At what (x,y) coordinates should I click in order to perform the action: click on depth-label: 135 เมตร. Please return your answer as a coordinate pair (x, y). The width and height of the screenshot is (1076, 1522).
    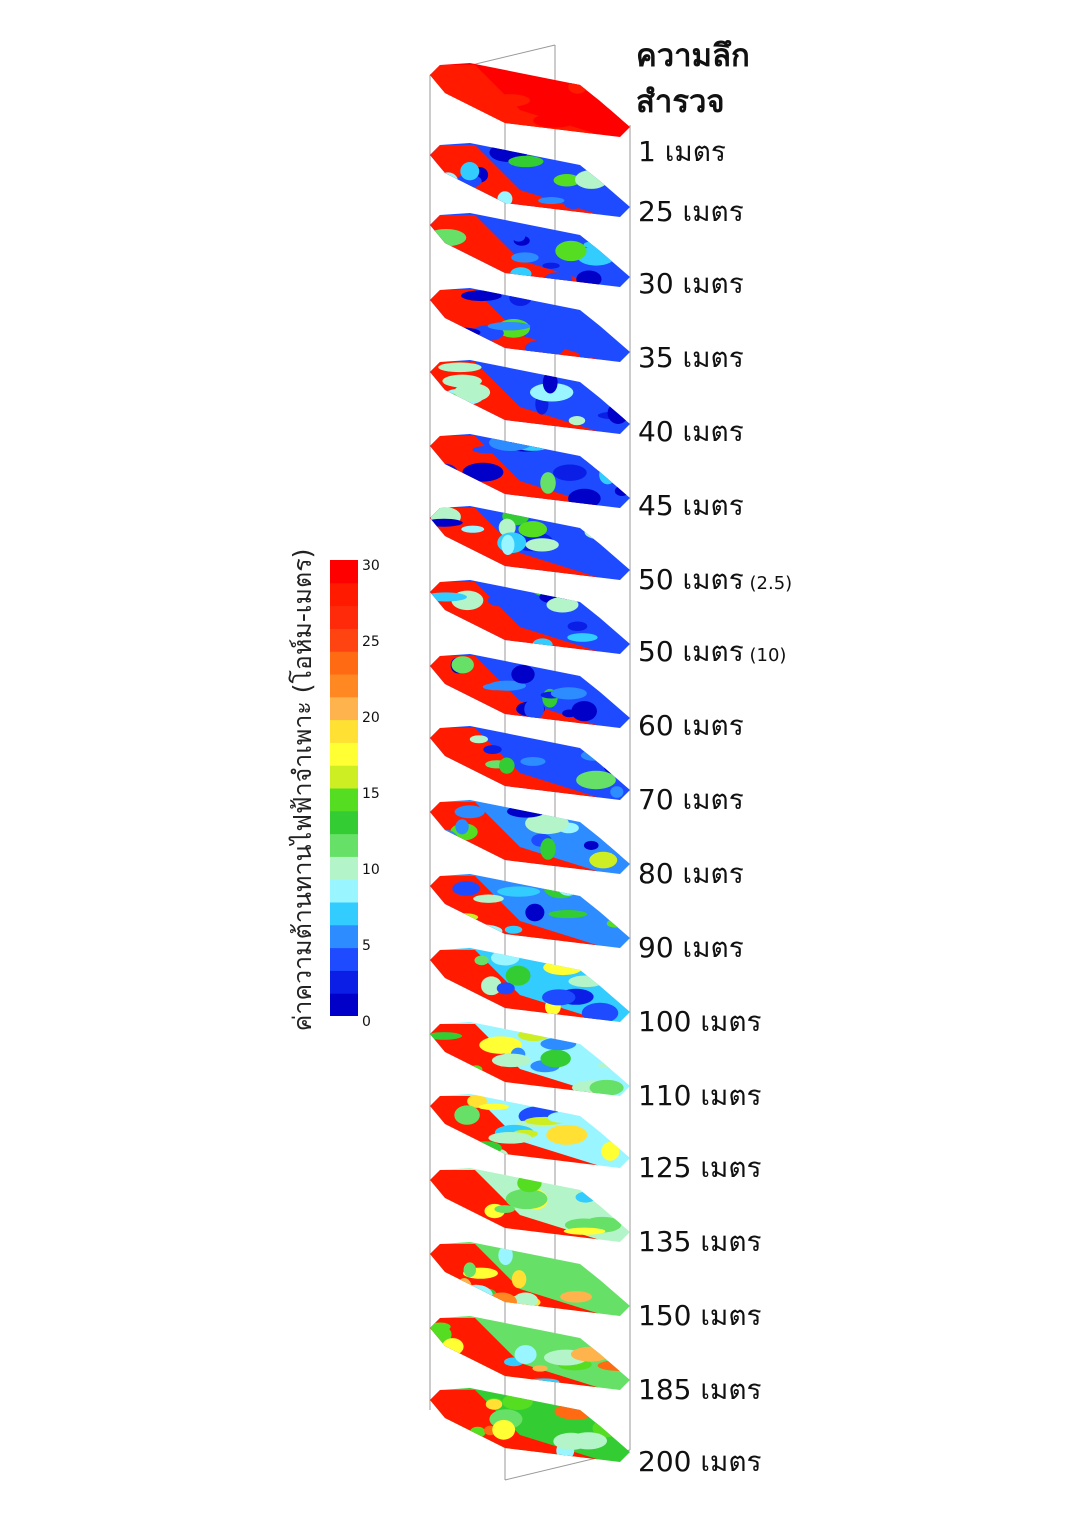
    Looking at the image, I should click on (700, 1242).